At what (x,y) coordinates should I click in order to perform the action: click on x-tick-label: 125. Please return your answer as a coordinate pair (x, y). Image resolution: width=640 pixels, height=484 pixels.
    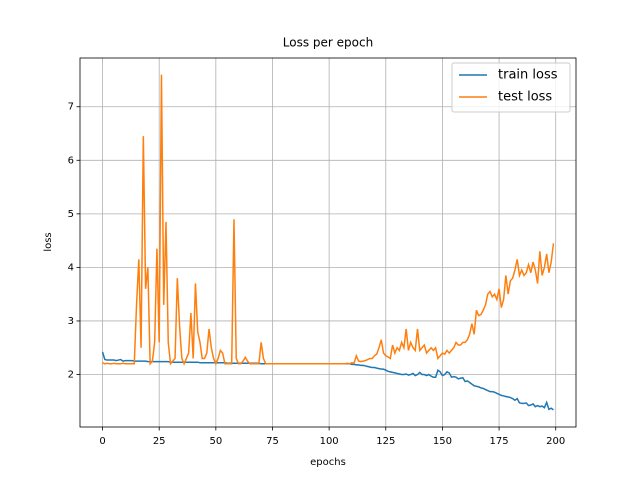
    Looking at the image, I should click on (385, 441).